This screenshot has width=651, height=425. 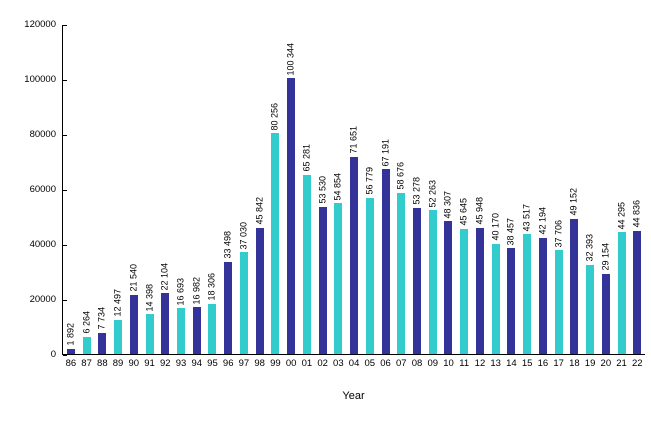 I want to click on y-tick-label: 80000, so click(x=42, y=134).